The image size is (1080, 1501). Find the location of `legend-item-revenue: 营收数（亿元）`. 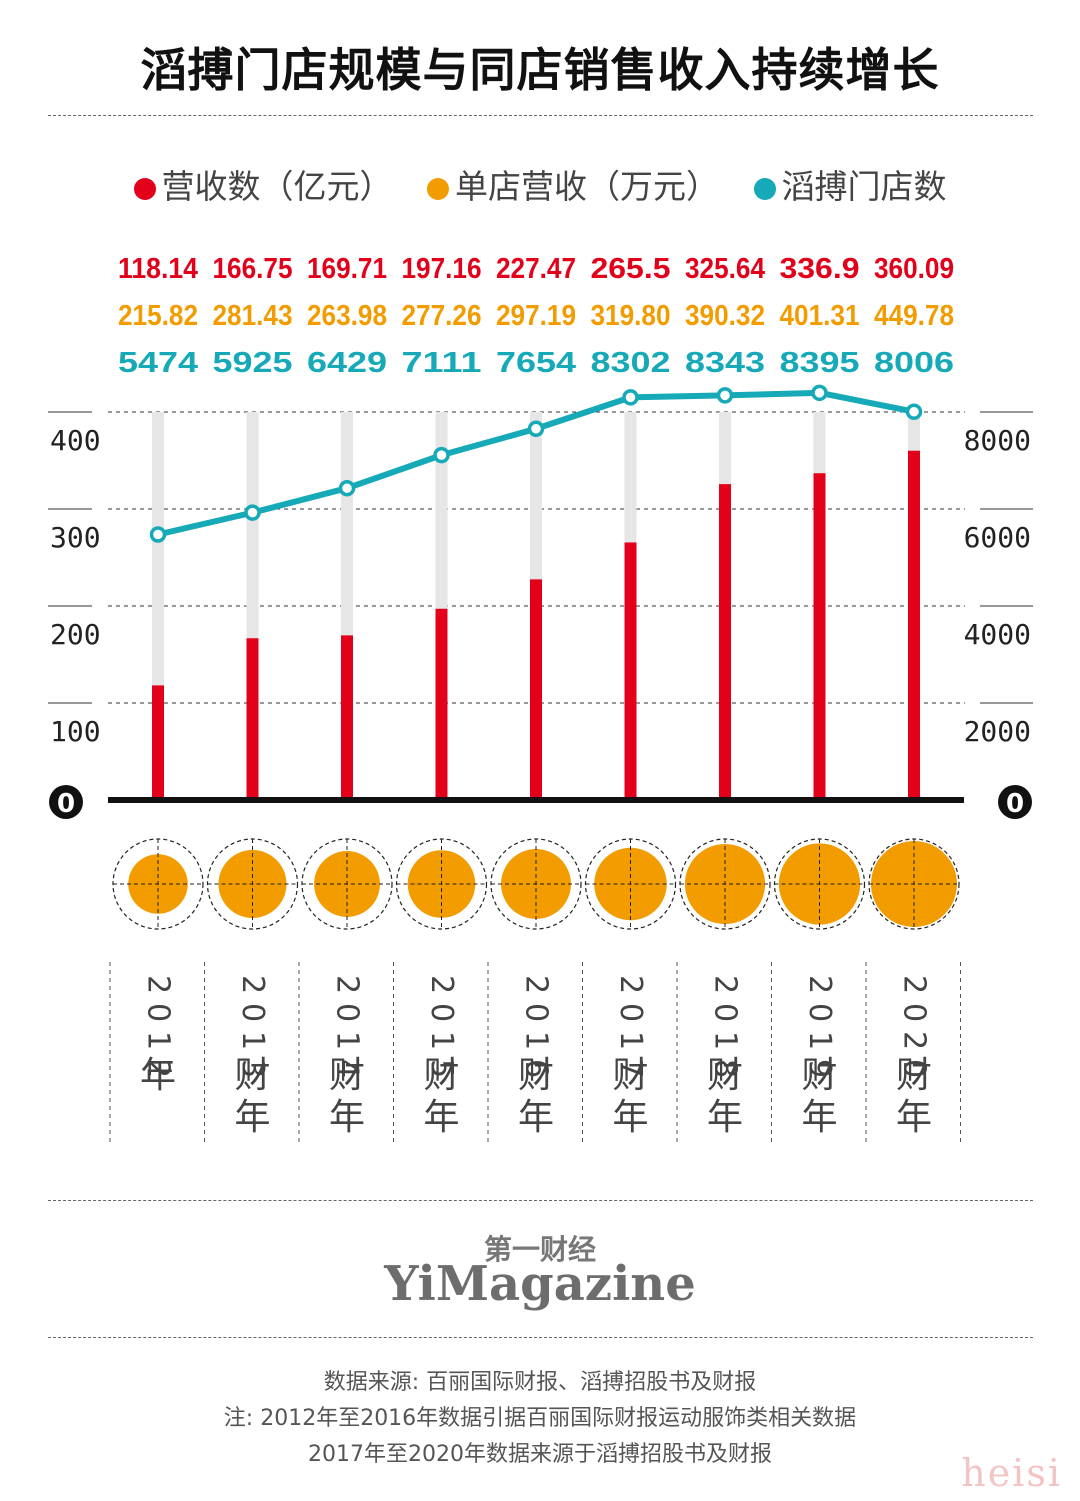

legend-item-revenue: 营收数（亿元） is located at coordinates (263, 184).